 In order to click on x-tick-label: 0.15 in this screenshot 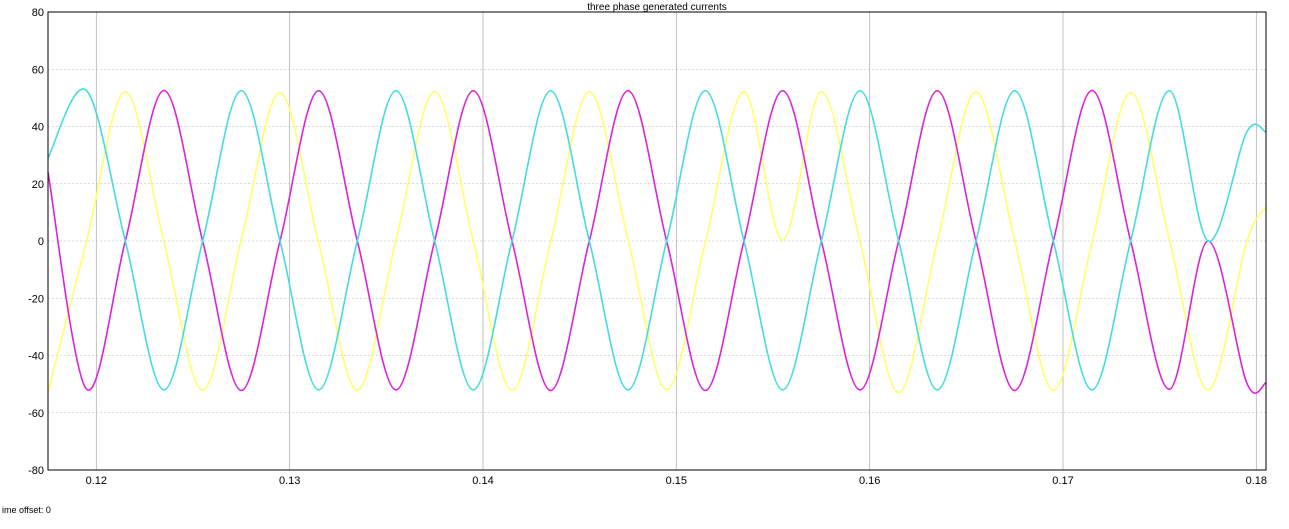, I will do `click(676, 481)`.